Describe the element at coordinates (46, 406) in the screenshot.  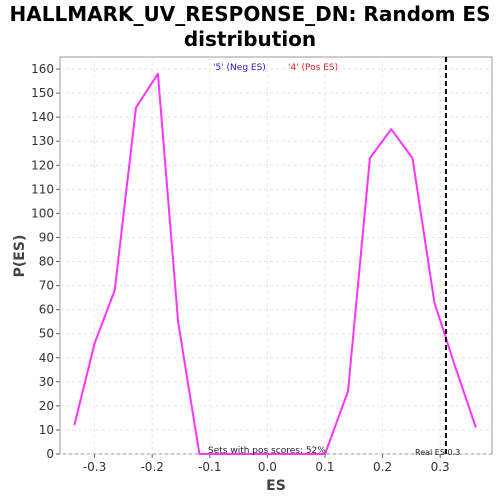
I see `y-tick-label: 20` at that location.